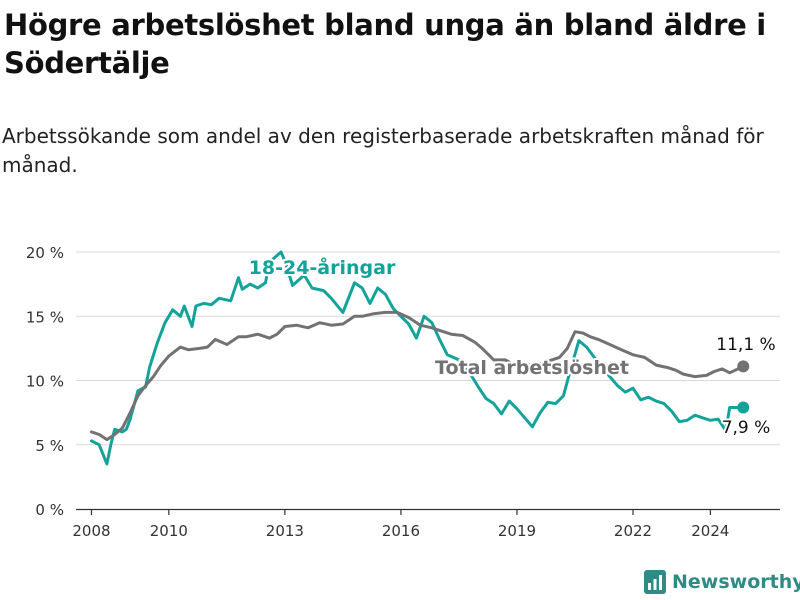 The height and width of the screenshot is (600, 800). Describe the element at coordinates (745, 345) in the screenshot. I see `end-label-total: 11,1 %` at that location.